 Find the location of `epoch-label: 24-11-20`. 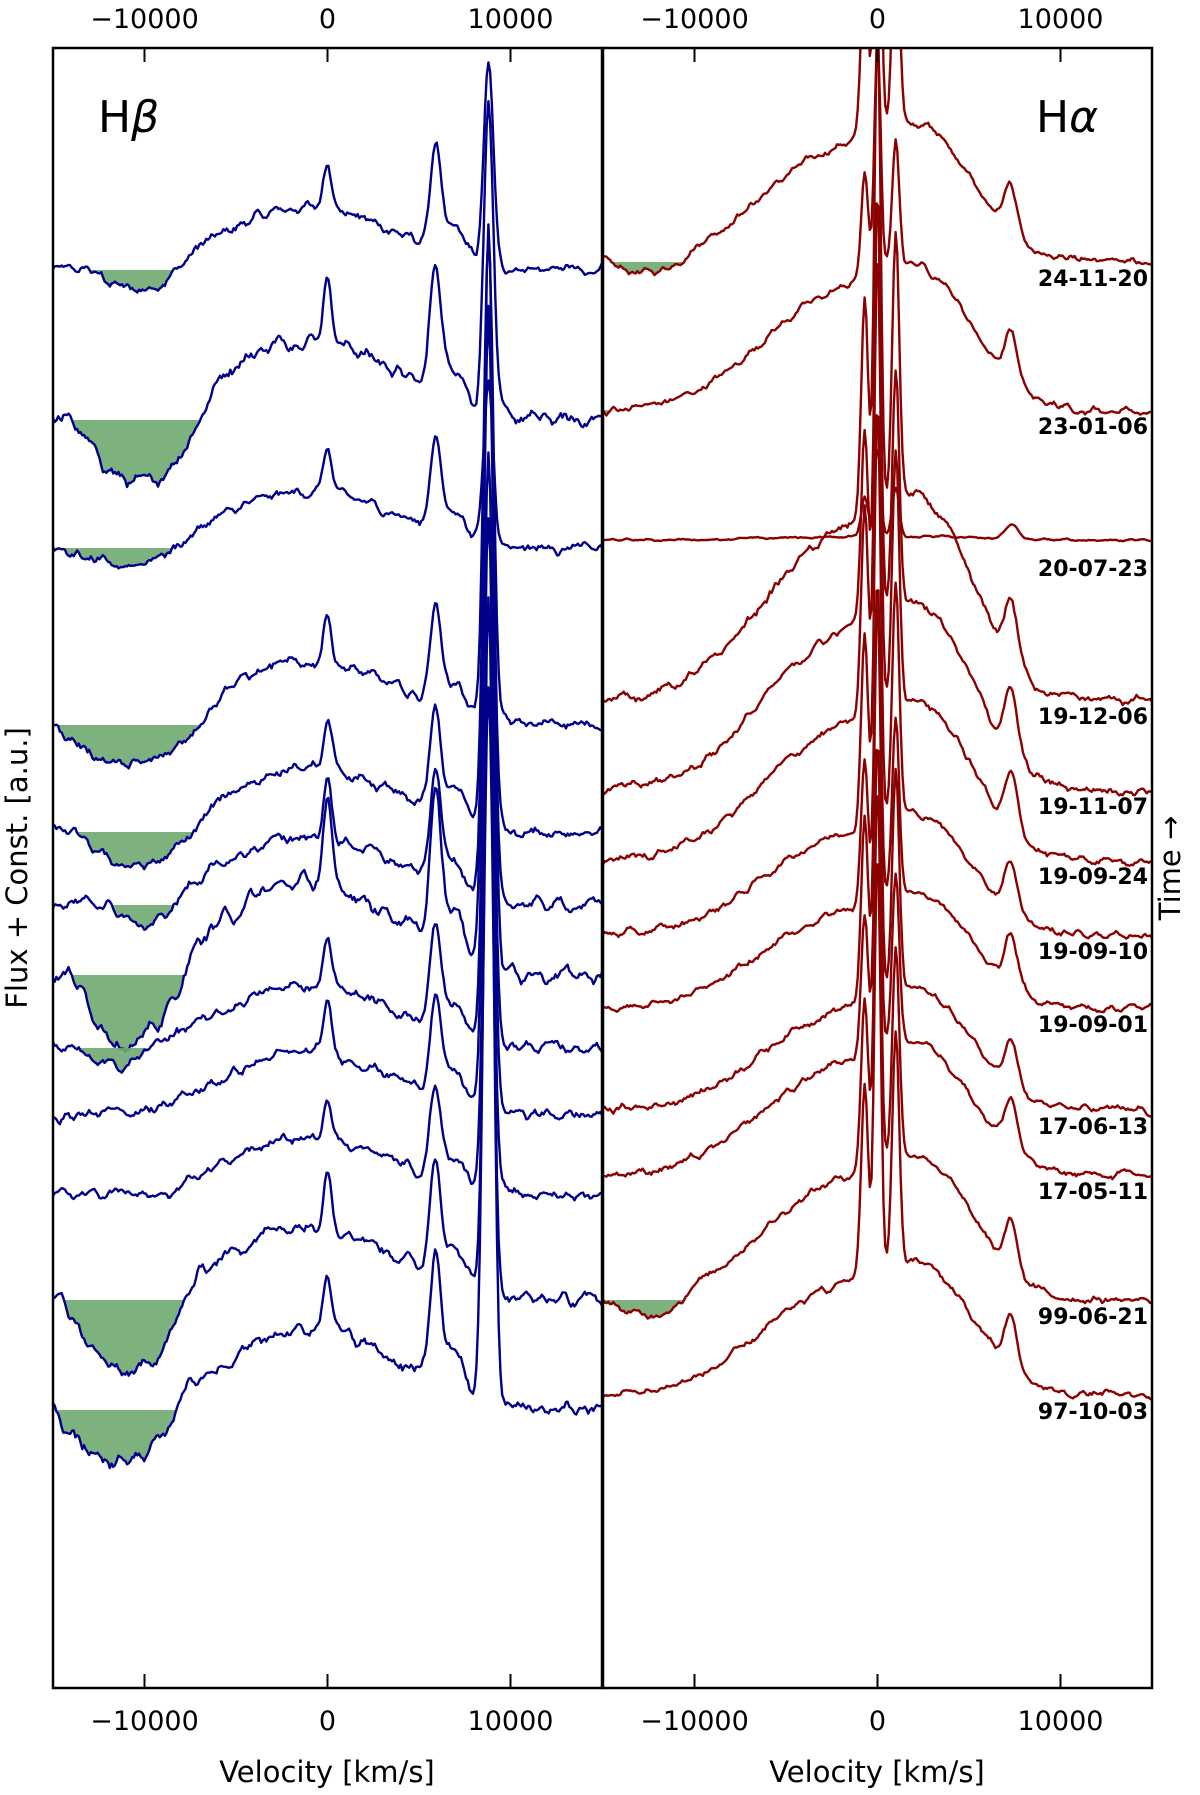

epoch-label: 24-11-20 is located at coordinates (1093, 279).